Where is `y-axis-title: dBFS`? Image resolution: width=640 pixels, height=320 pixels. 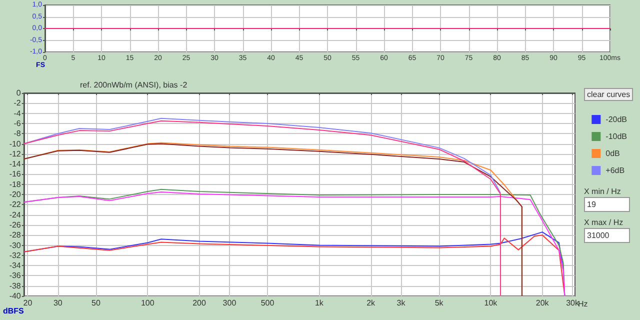
y-axis-title: dBFS is located at coordinates (13, 311).